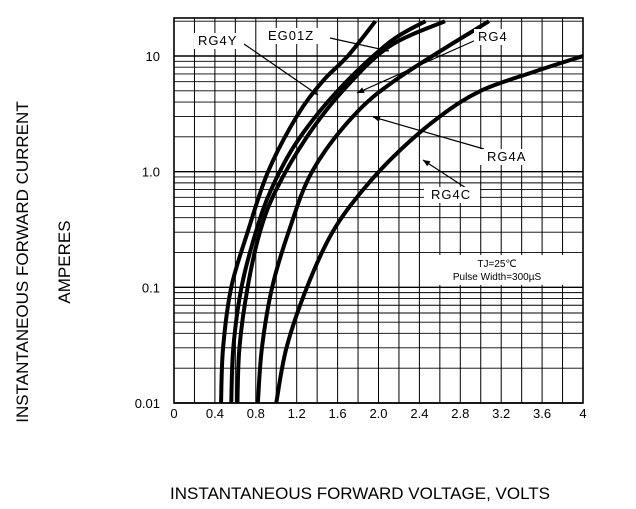 The image size is (636, 509). I want to click on x-tick-label: 0, so click(173, 413).